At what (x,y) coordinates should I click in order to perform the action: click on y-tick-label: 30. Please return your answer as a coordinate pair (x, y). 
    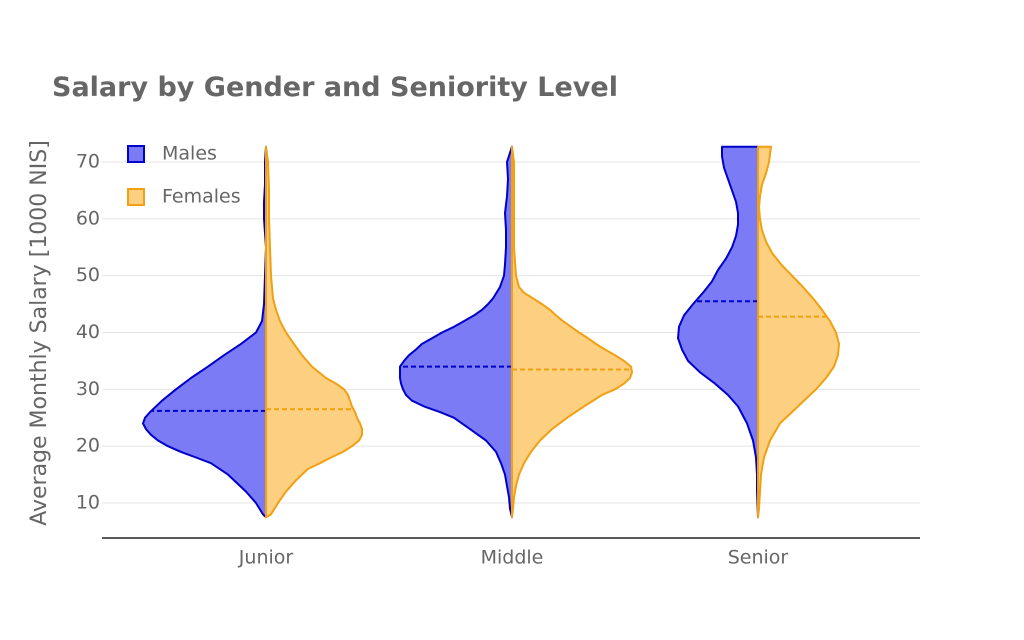
    Looking at the image, I should click on (88, 389).